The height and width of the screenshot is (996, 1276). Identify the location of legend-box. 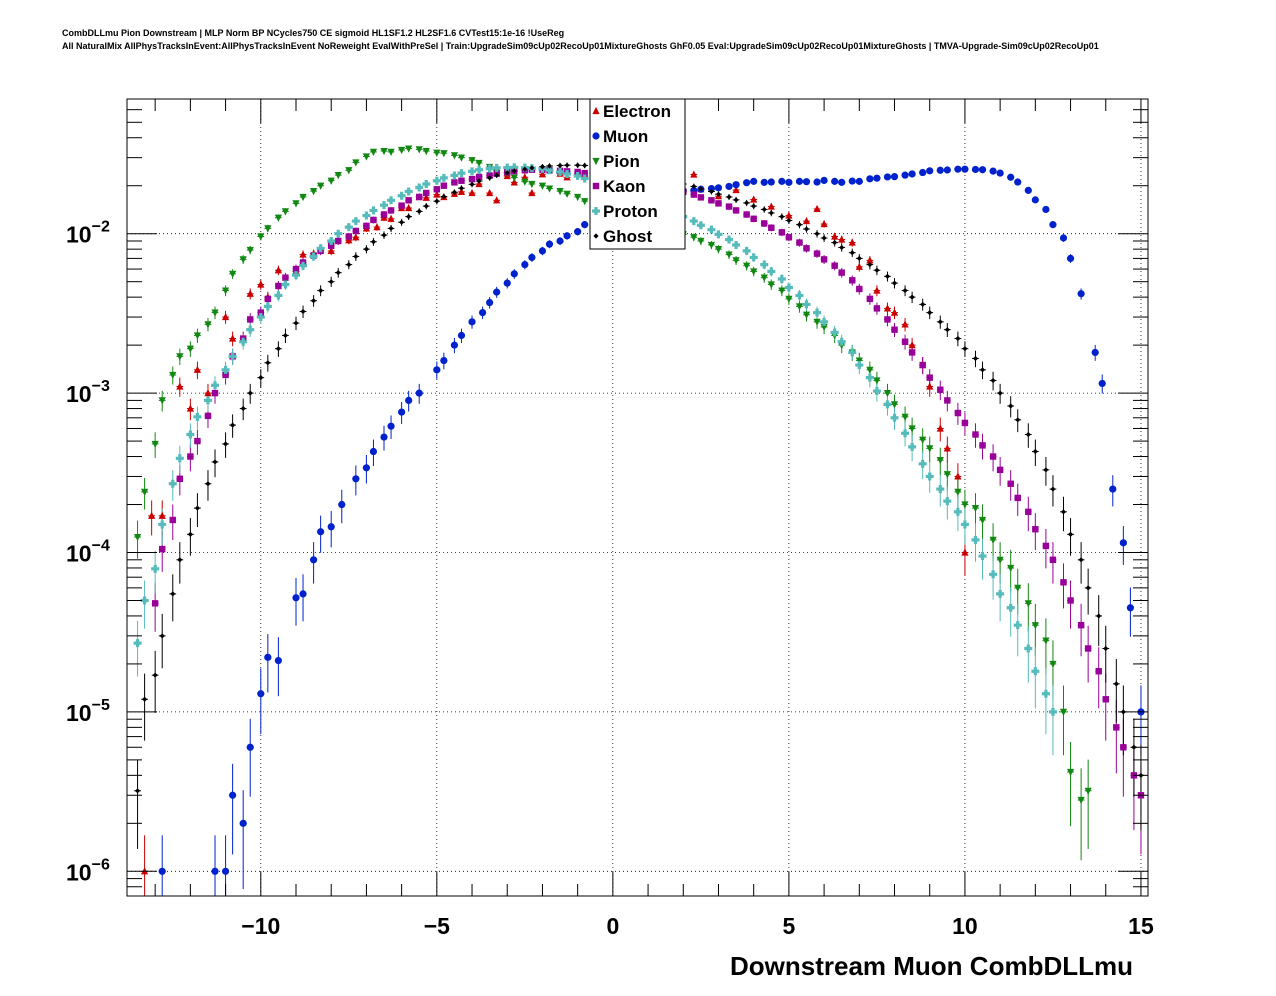
(637, 174).